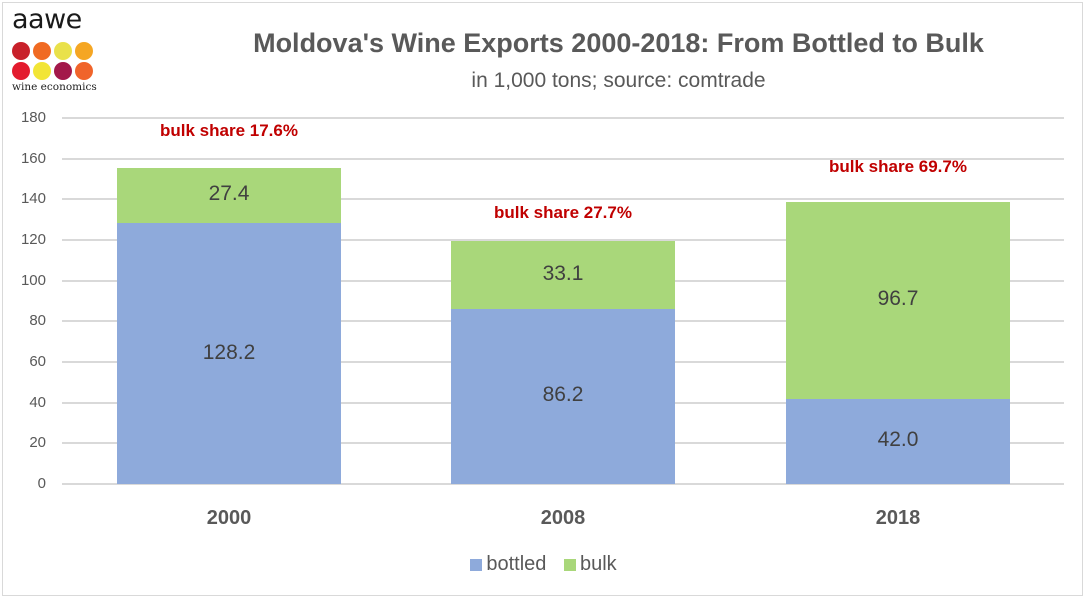 The height and width of the screenshot is (600, 1087). Describe the element at coordinates (33, 158) in the screenshot. I see `y-tick-label: 160` at that location.